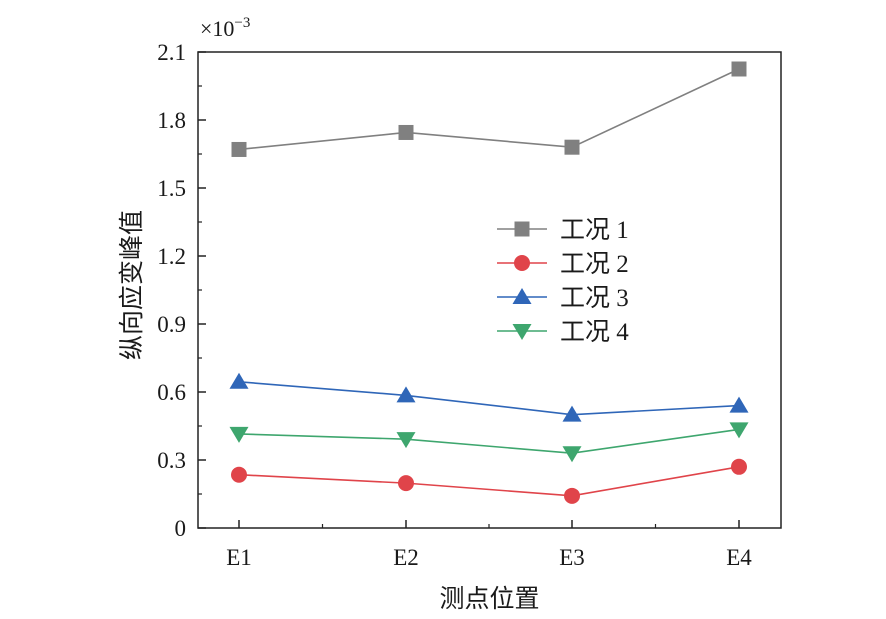 The height and width of the screenshot is (619, 886). Describe the element at coordinates (181, 528) in the screenshot. I see `y-tick-label: 0` at that location.